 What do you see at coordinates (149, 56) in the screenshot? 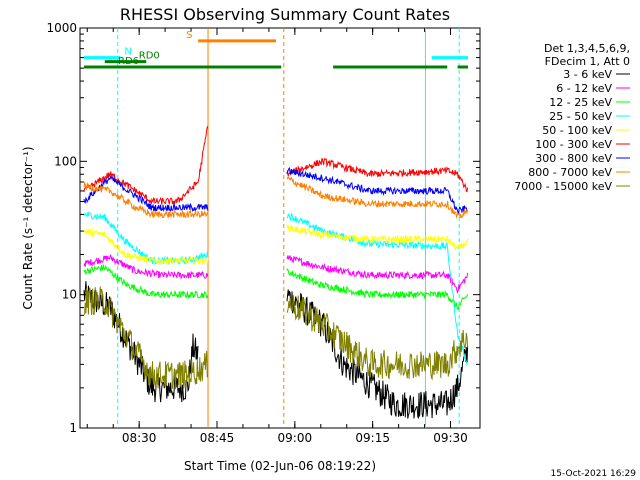
I see `flag-label: RD0` at bounding box center [149, 56].